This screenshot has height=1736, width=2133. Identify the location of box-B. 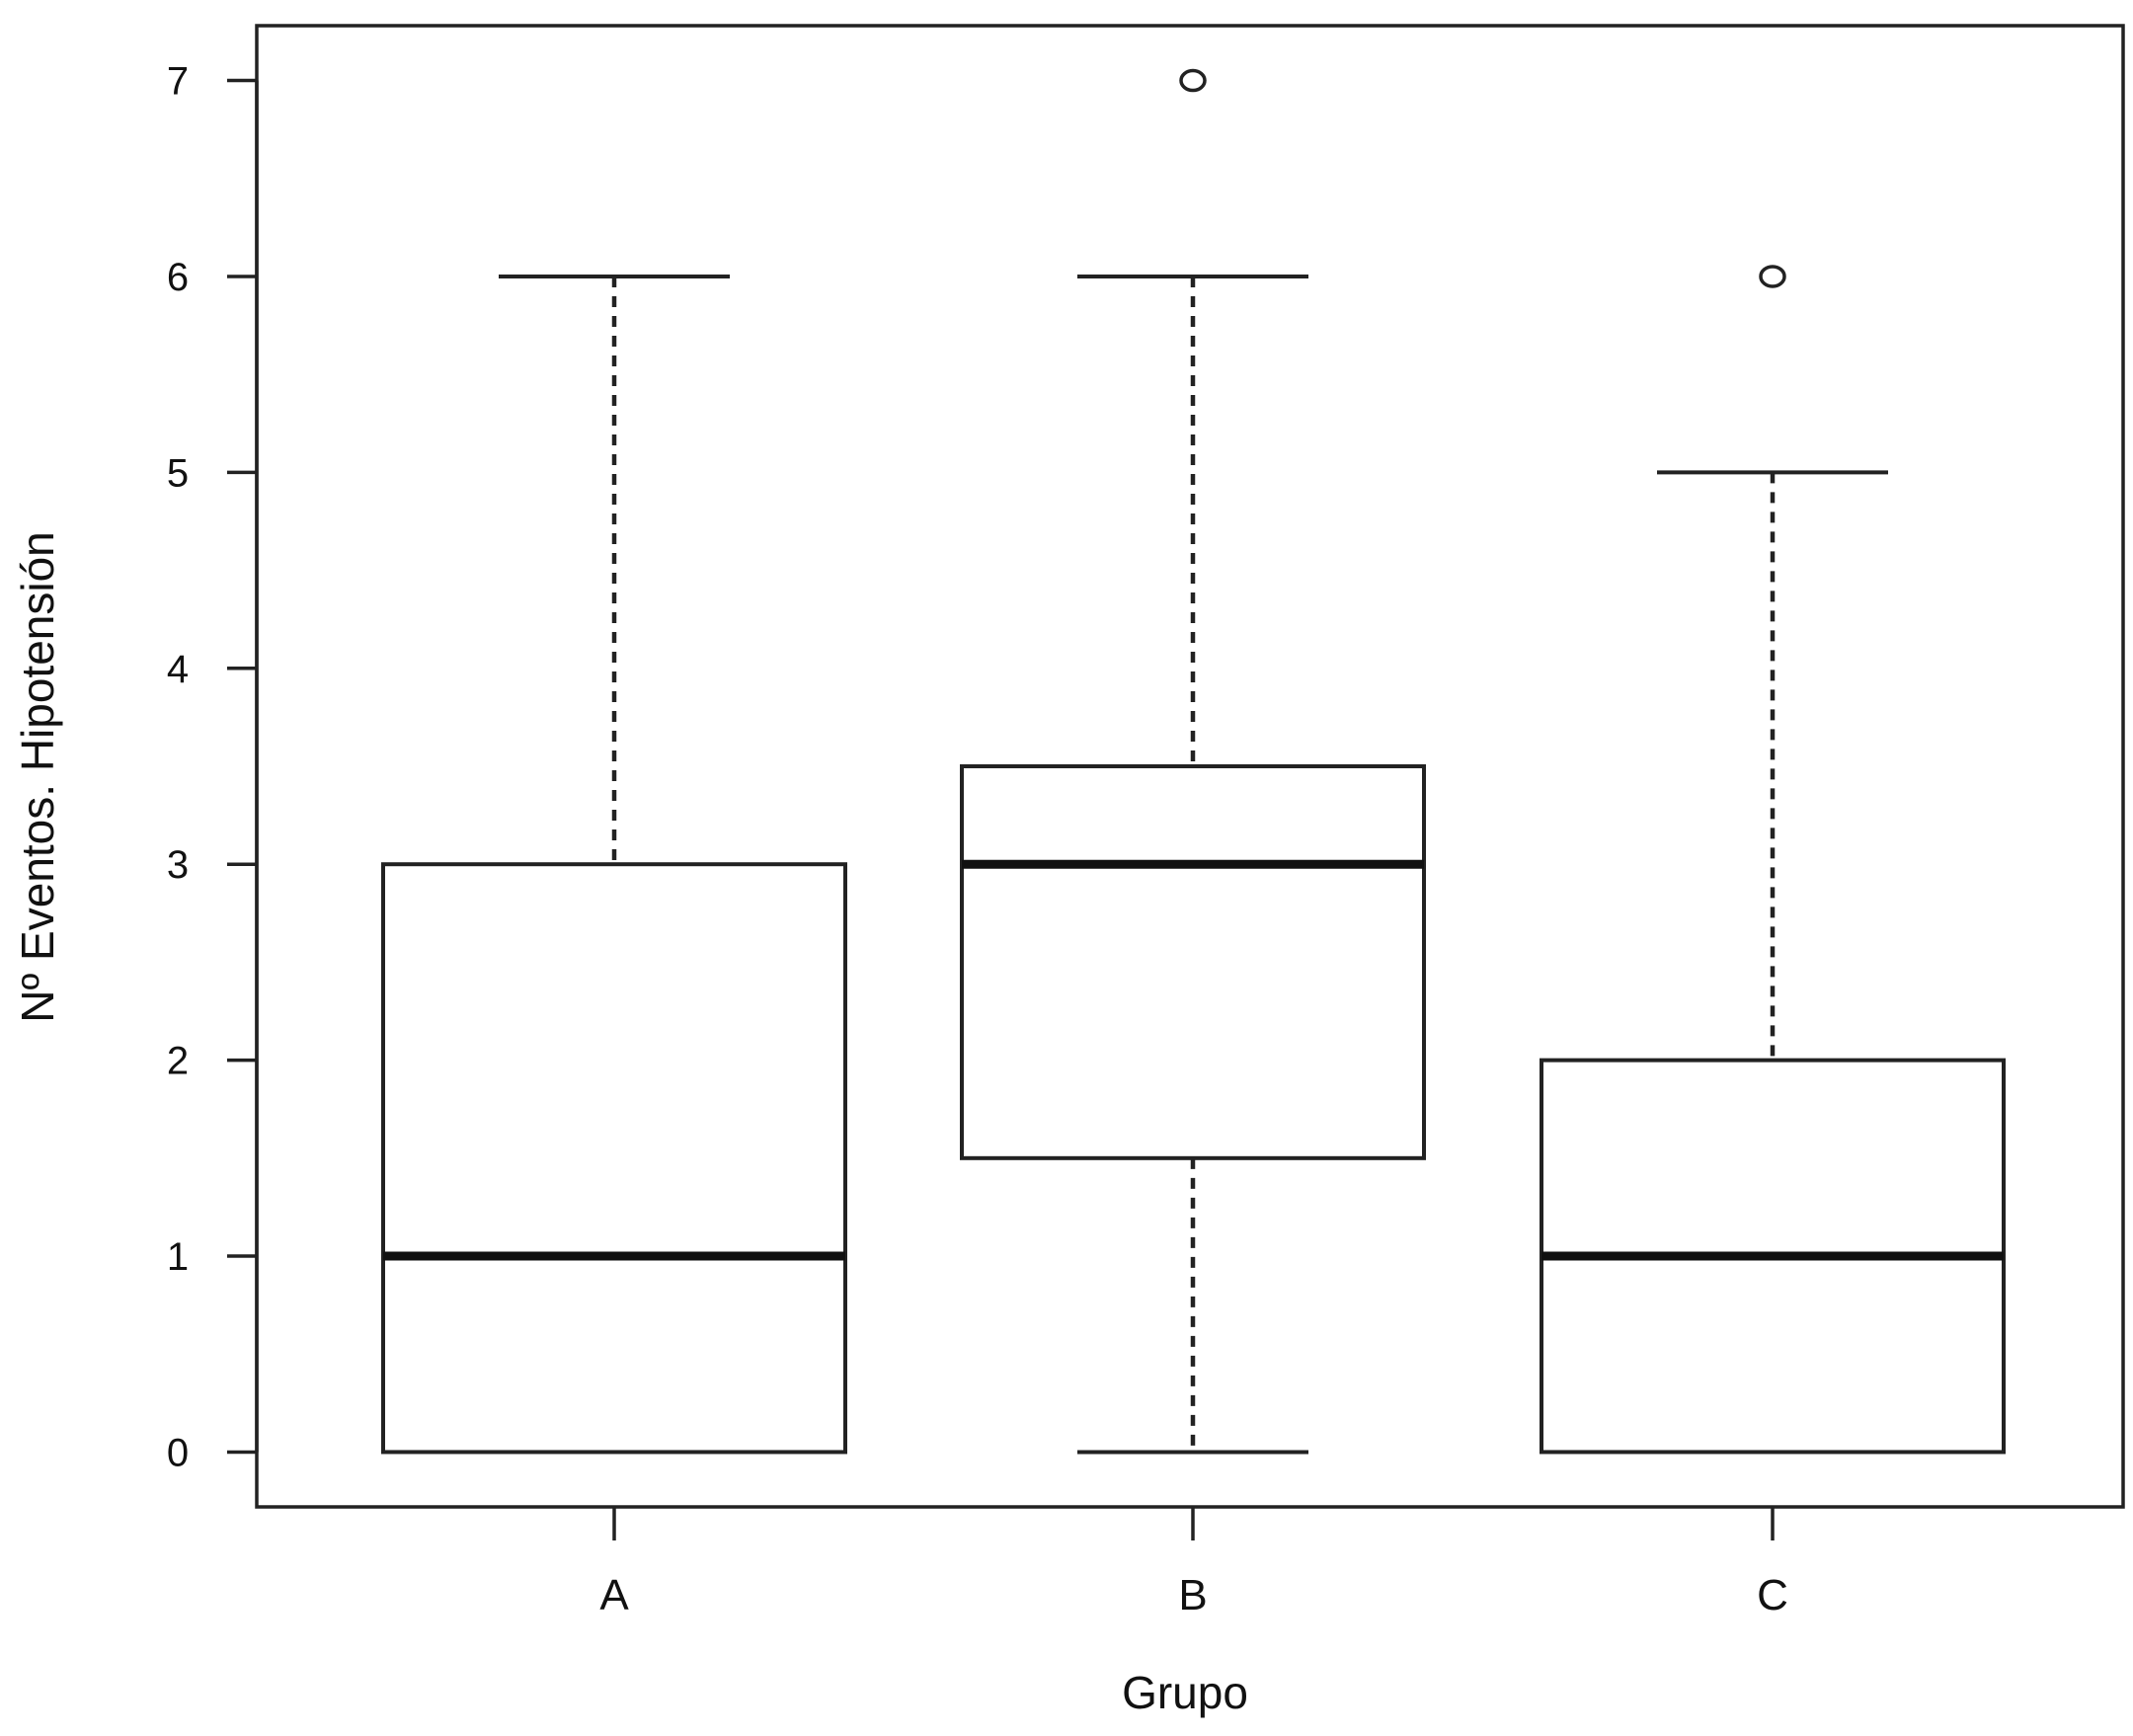
(1193, 962).